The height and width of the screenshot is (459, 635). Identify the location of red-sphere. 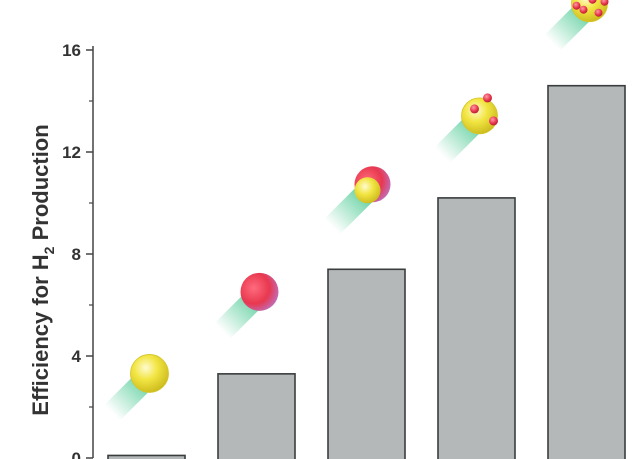
(259, 291).